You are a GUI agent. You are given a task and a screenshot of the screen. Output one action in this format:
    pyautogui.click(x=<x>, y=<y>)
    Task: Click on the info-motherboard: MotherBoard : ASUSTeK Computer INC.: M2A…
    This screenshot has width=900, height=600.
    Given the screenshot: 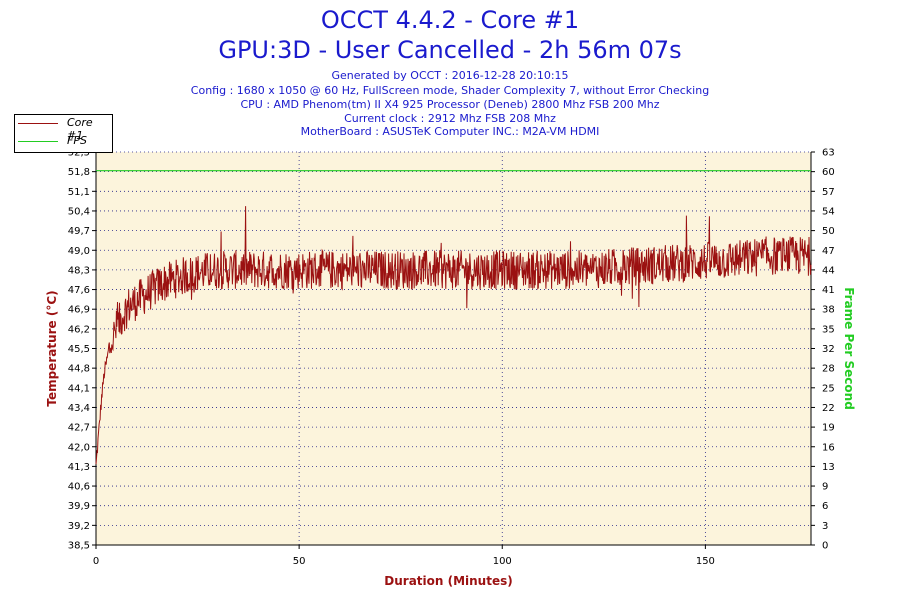 What is the action you would take?
    pyautogui.click(x=450, y=131)
    